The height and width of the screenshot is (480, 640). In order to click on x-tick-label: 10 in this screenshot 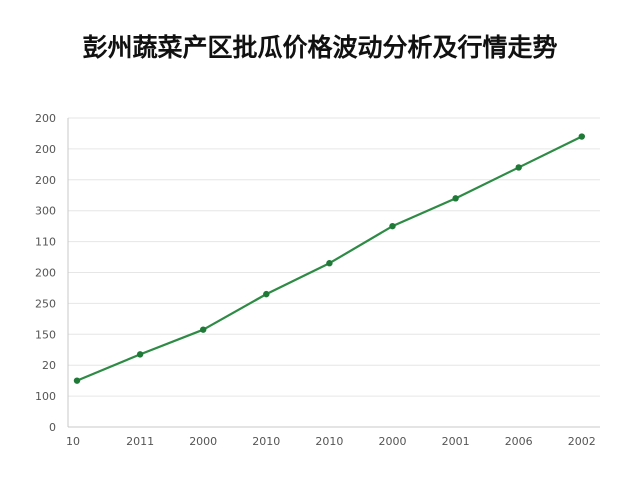, I will do `click(73, 441)`.